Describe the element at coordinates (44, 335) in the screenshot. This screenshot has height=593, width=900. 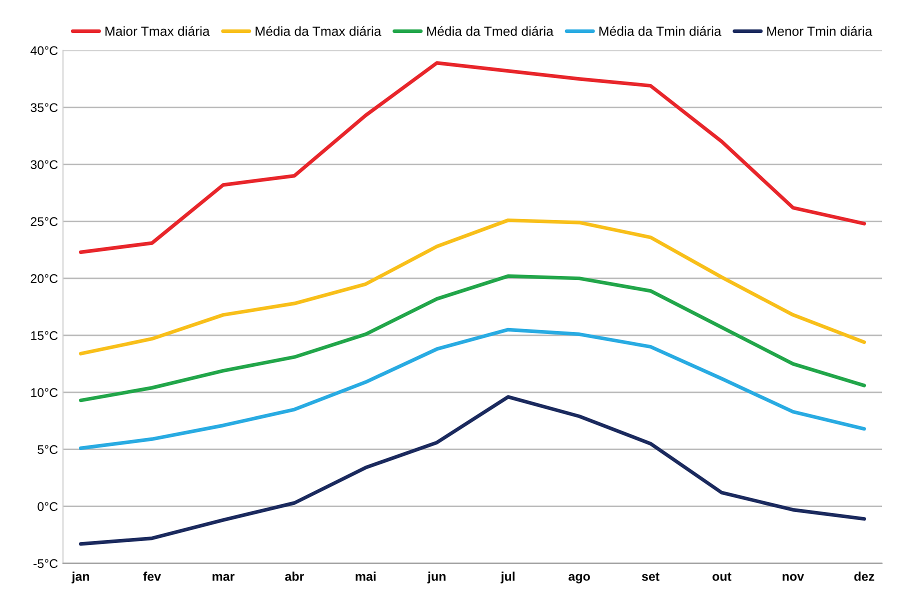
I see `y-tick-label: 15°C` at that location.